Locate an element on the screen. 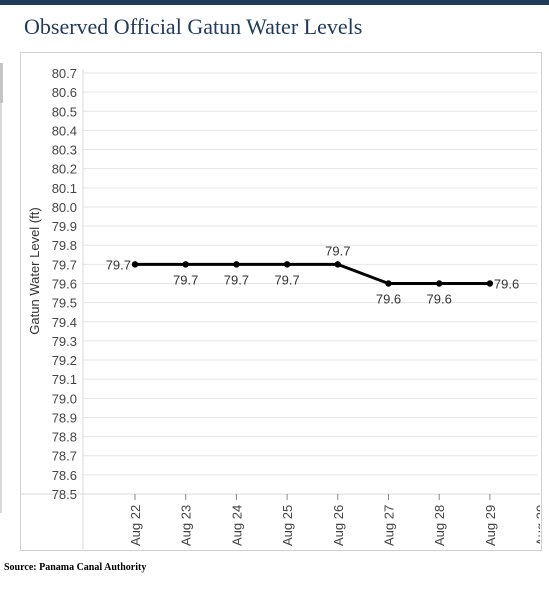 This screenshot has height=605, width=549. x-tick-label: Aug 27 is located at coordinates (389, 525).